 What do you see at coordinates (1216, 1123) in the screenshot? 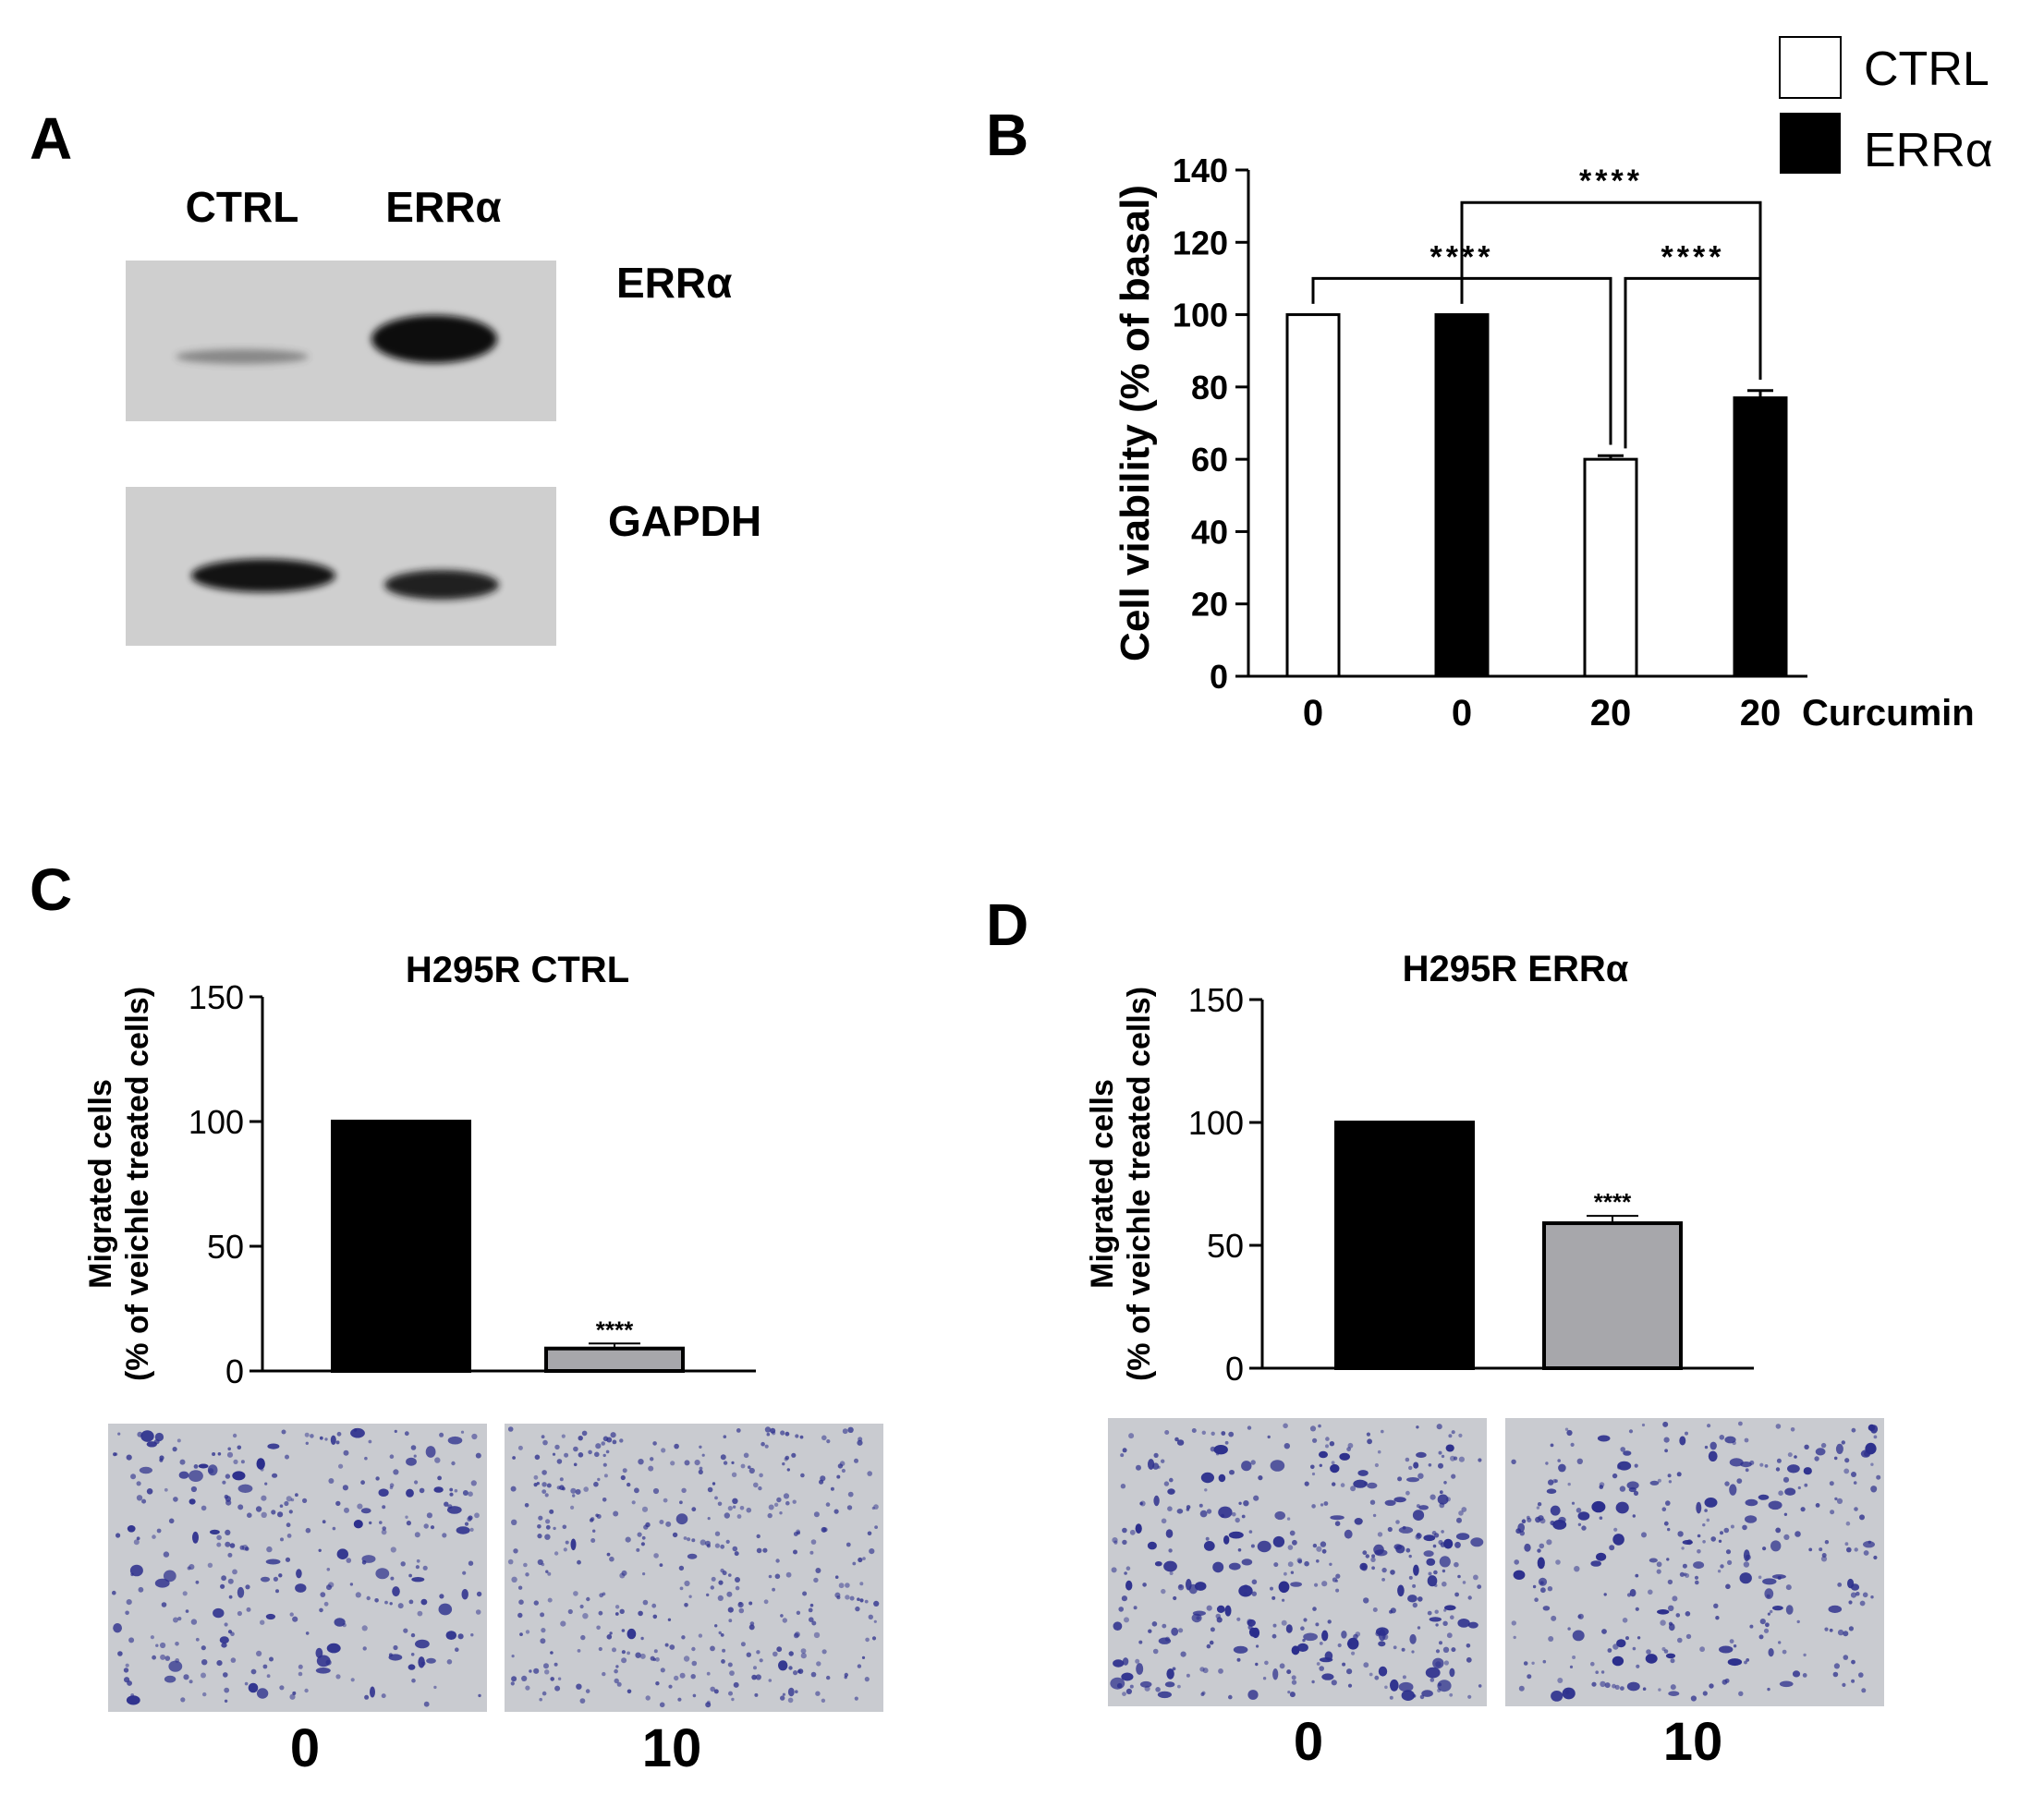
I see `y-tick-label: 100` at bounding box center [1216, 1123].